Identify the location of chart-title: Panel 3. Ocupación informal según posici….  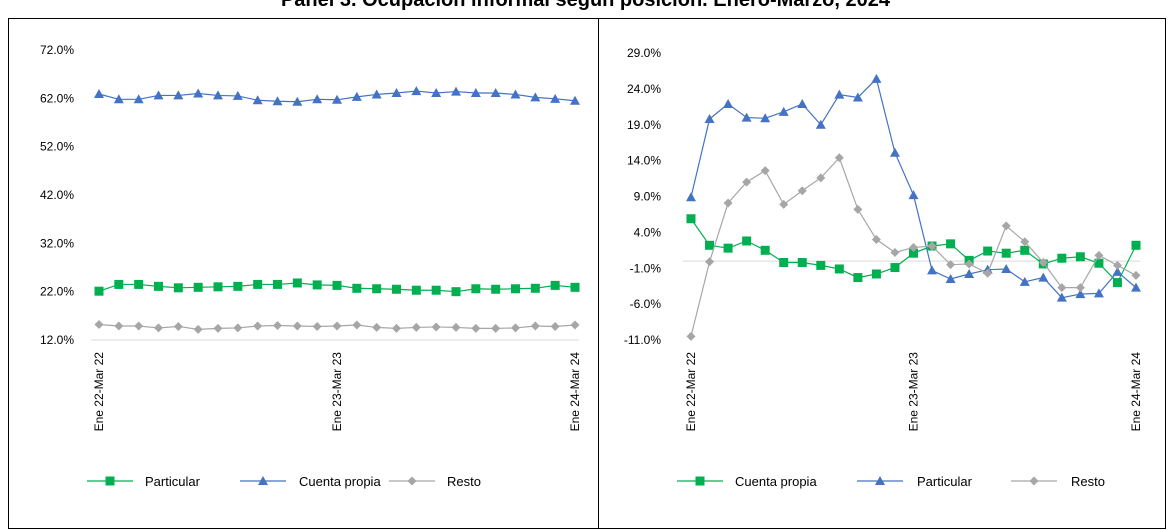
(585, 5).